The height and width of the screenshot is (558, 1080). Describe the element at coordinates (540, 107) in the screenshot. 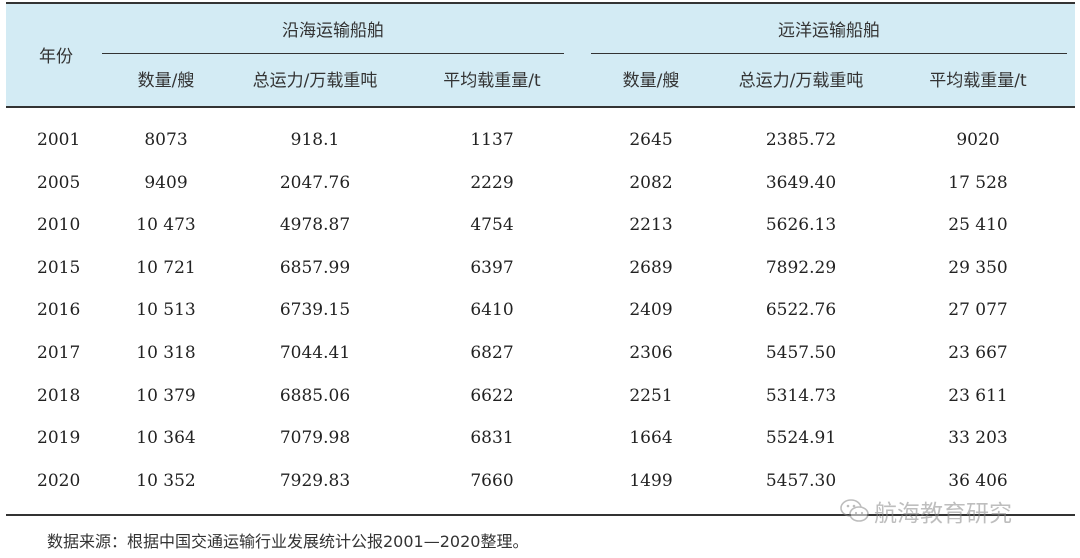

I see `header-bottom-rule` at that location.